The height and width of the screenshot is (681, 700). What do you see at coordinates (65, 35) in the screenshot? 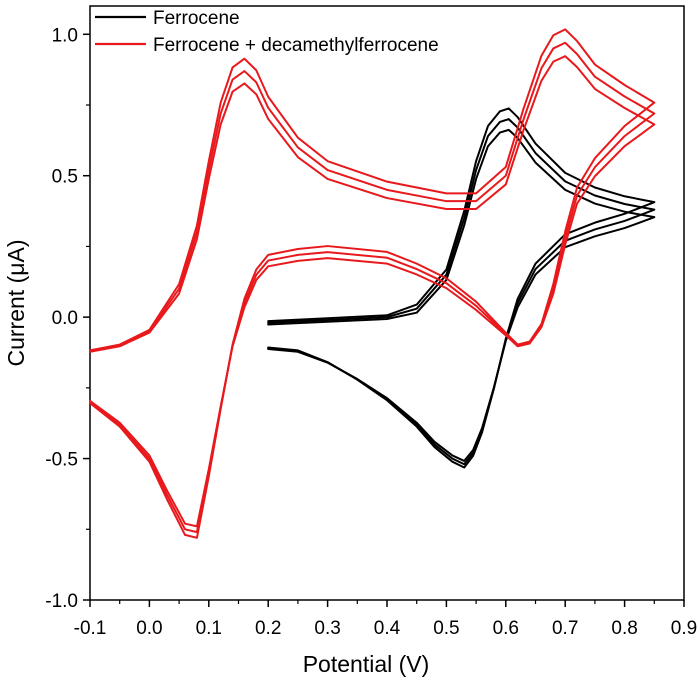
I see `y-tick-label: 1.0` at bounding box center [65, 35].